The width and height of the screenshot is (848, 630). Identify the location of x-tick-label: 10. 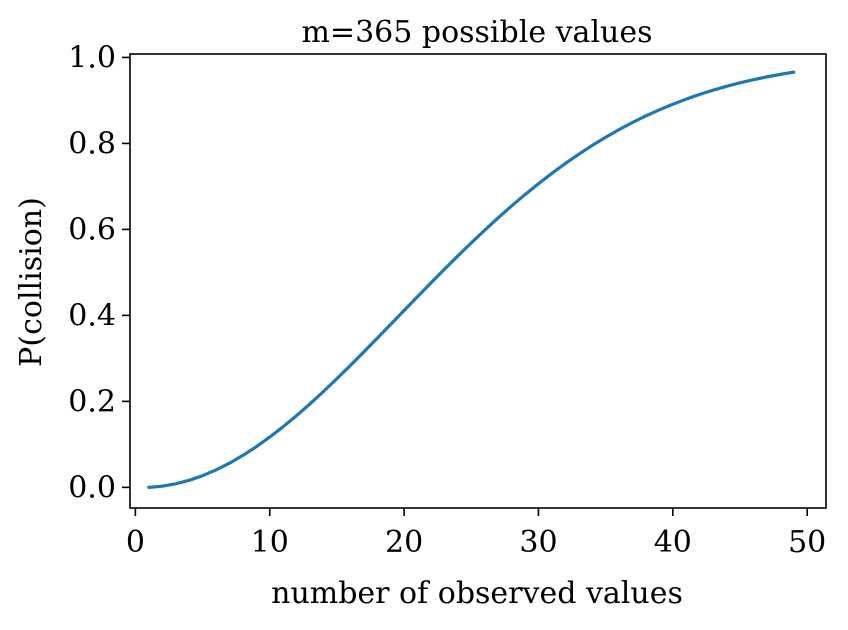
(270, 542).